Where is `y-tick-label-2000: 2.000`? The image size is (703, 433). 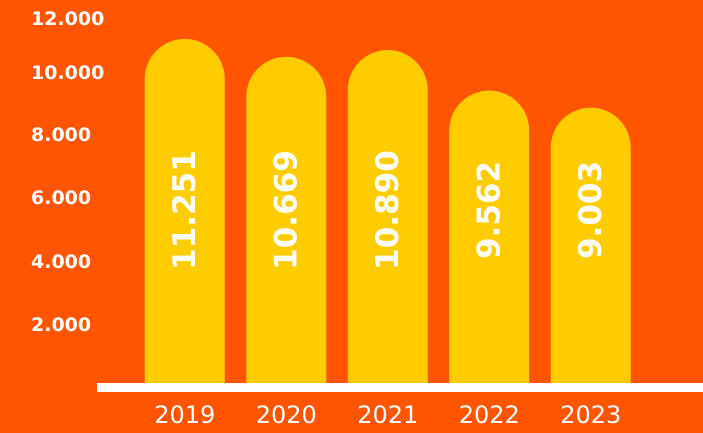 y-tick-label-2000: 2.000 is located at coordinates (61, 325).